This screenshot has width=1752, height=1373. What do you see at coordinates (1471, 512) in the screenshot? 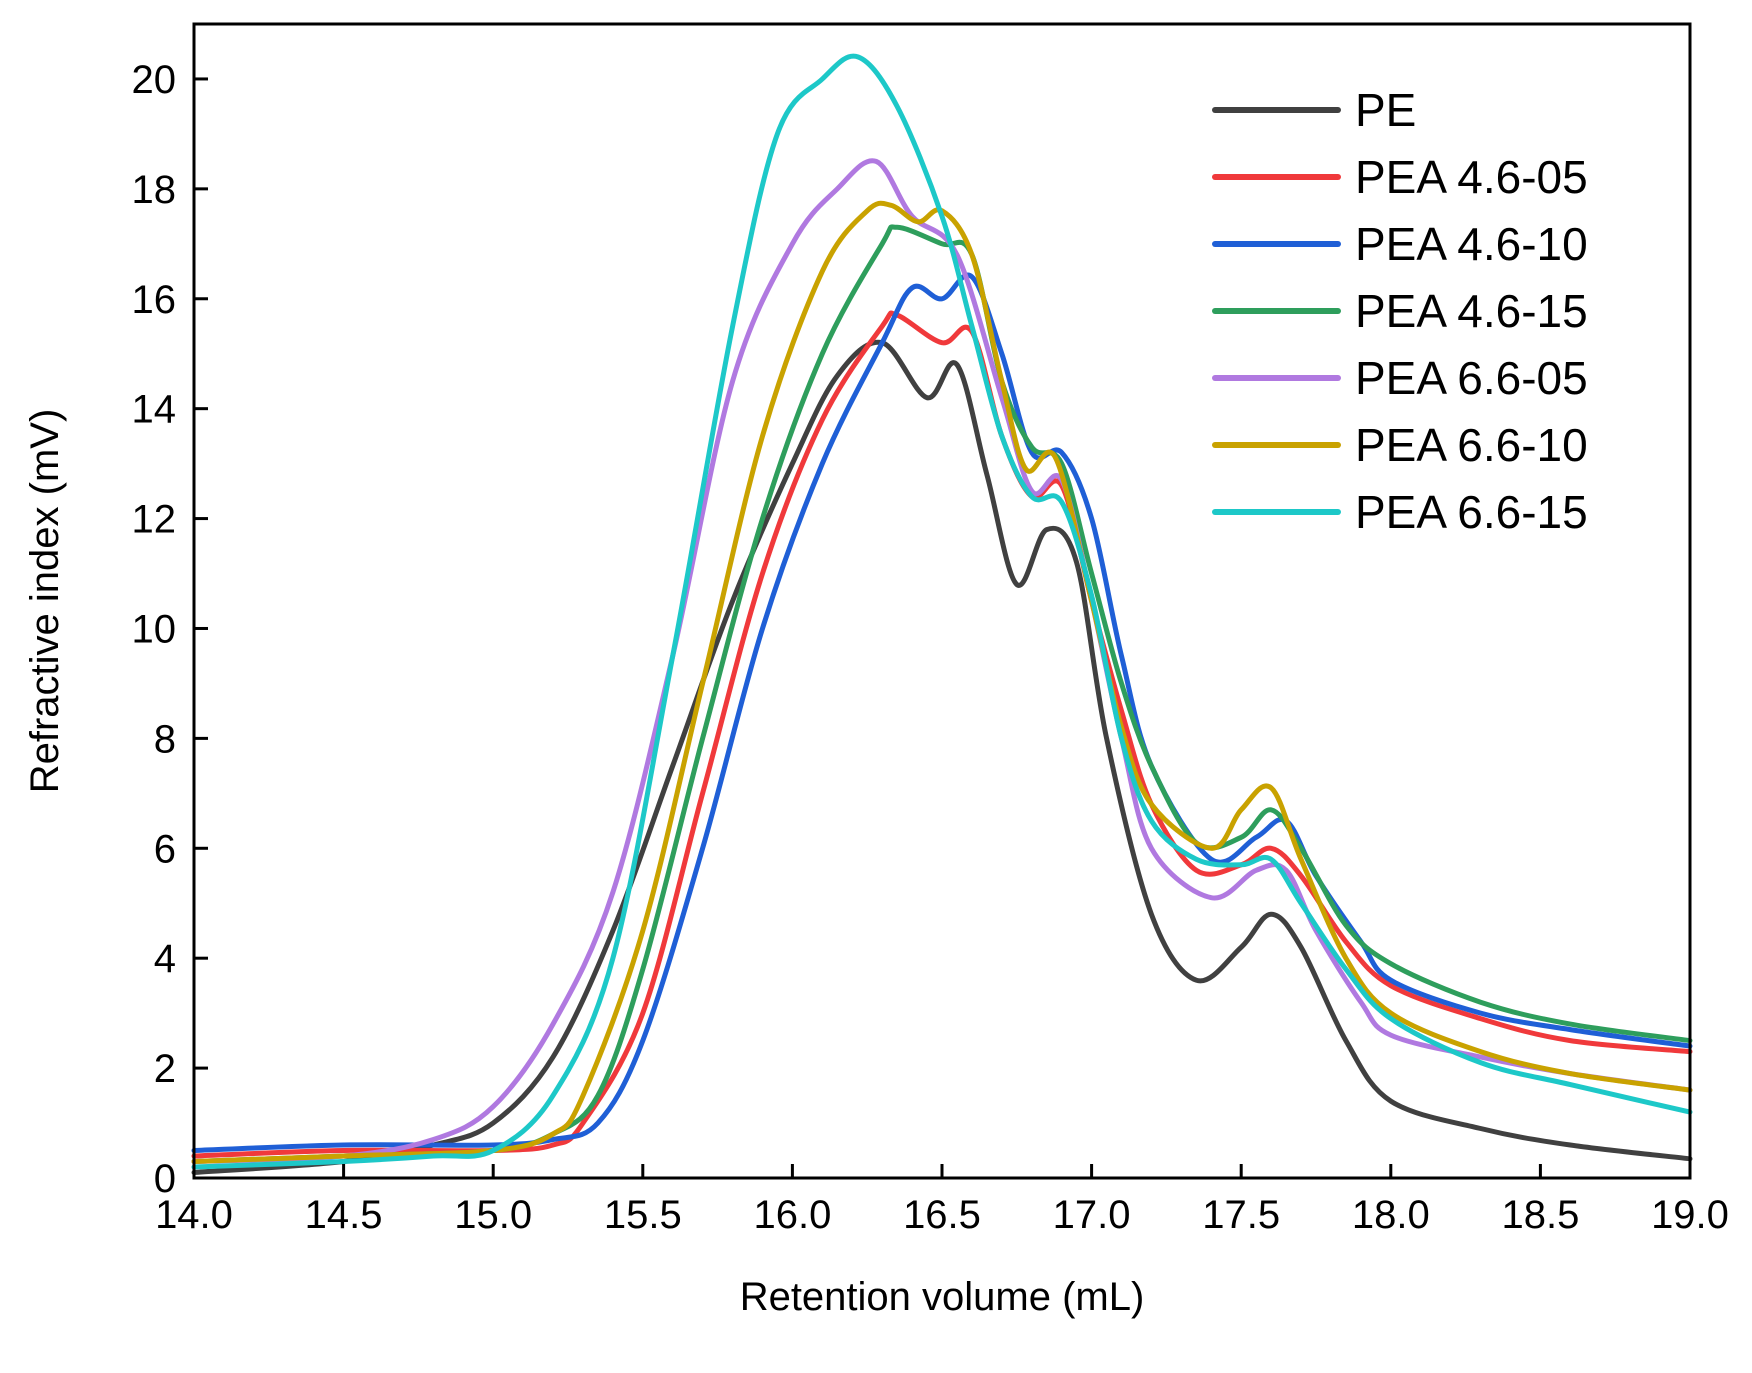
I see `legend-label: PEA 6.6-15` at bounding box center [1471, 512].